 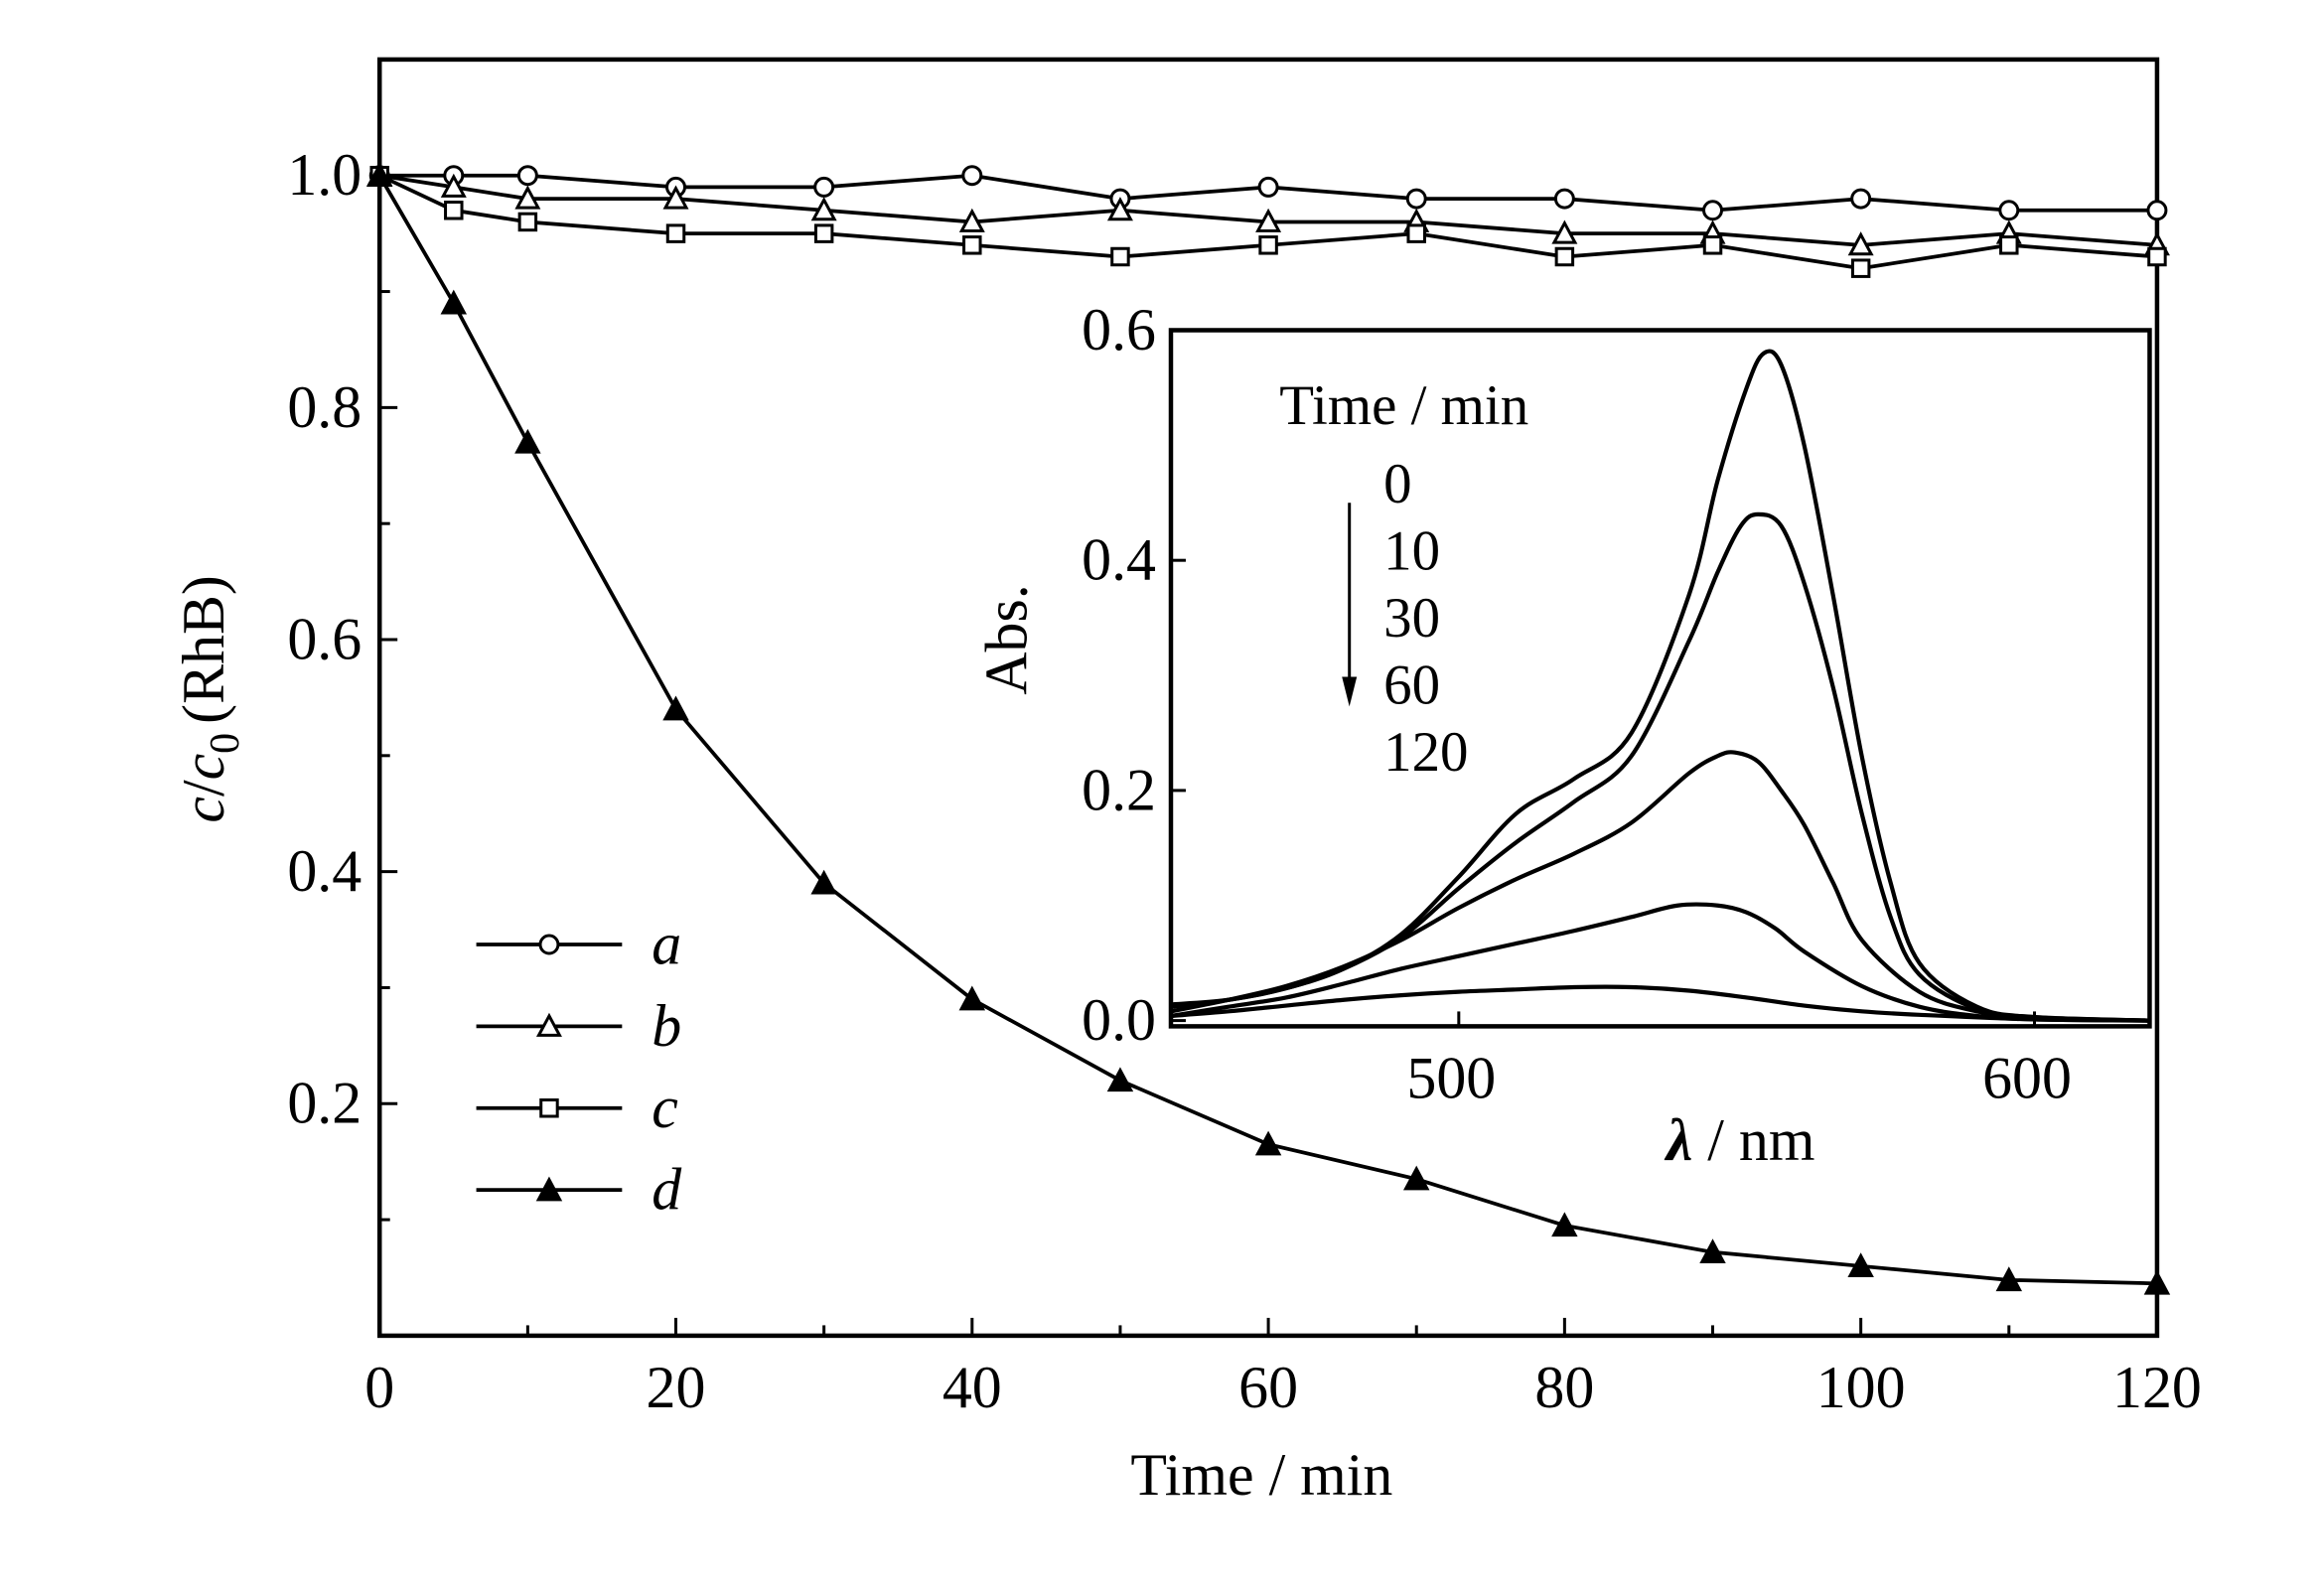 I want to click on series-b, so click(x=1268, y=209).